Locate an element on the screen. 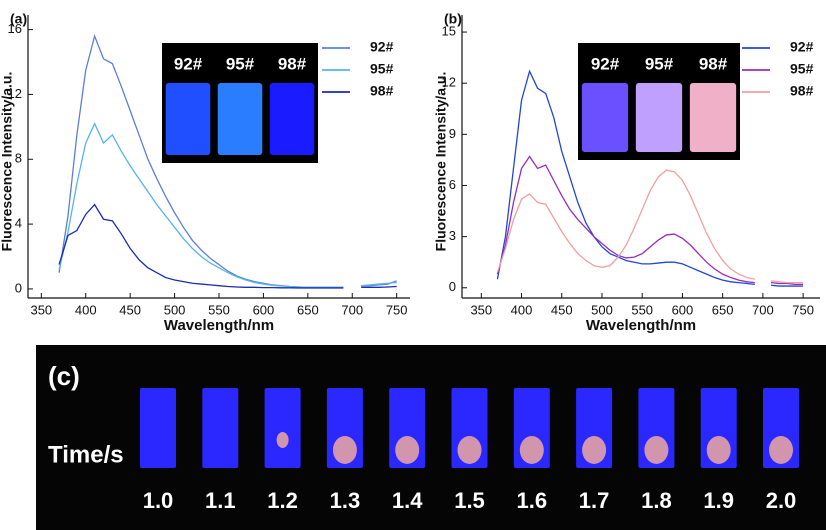  panel-label: (b) is located at coordinates (453, 19).